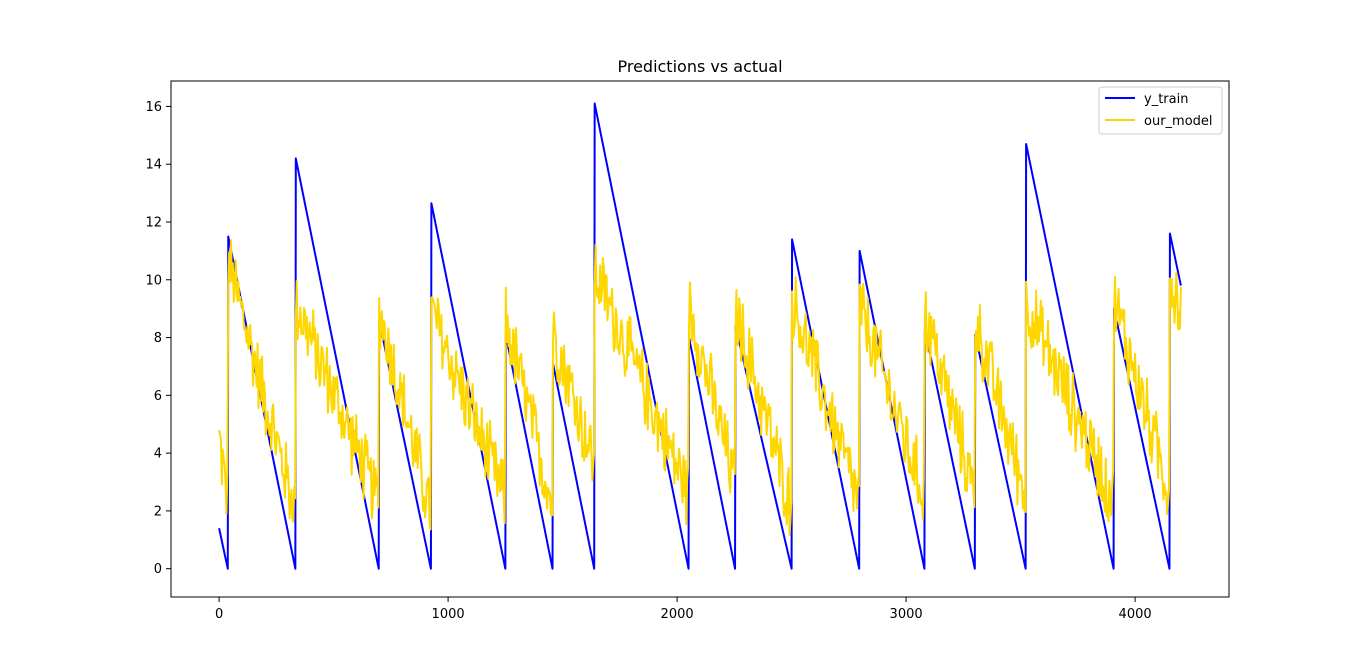  What do you see at coordinates (153, 165) in the screenshot?
I see `y-tick-label: 14` at bounding box center [153, 165].